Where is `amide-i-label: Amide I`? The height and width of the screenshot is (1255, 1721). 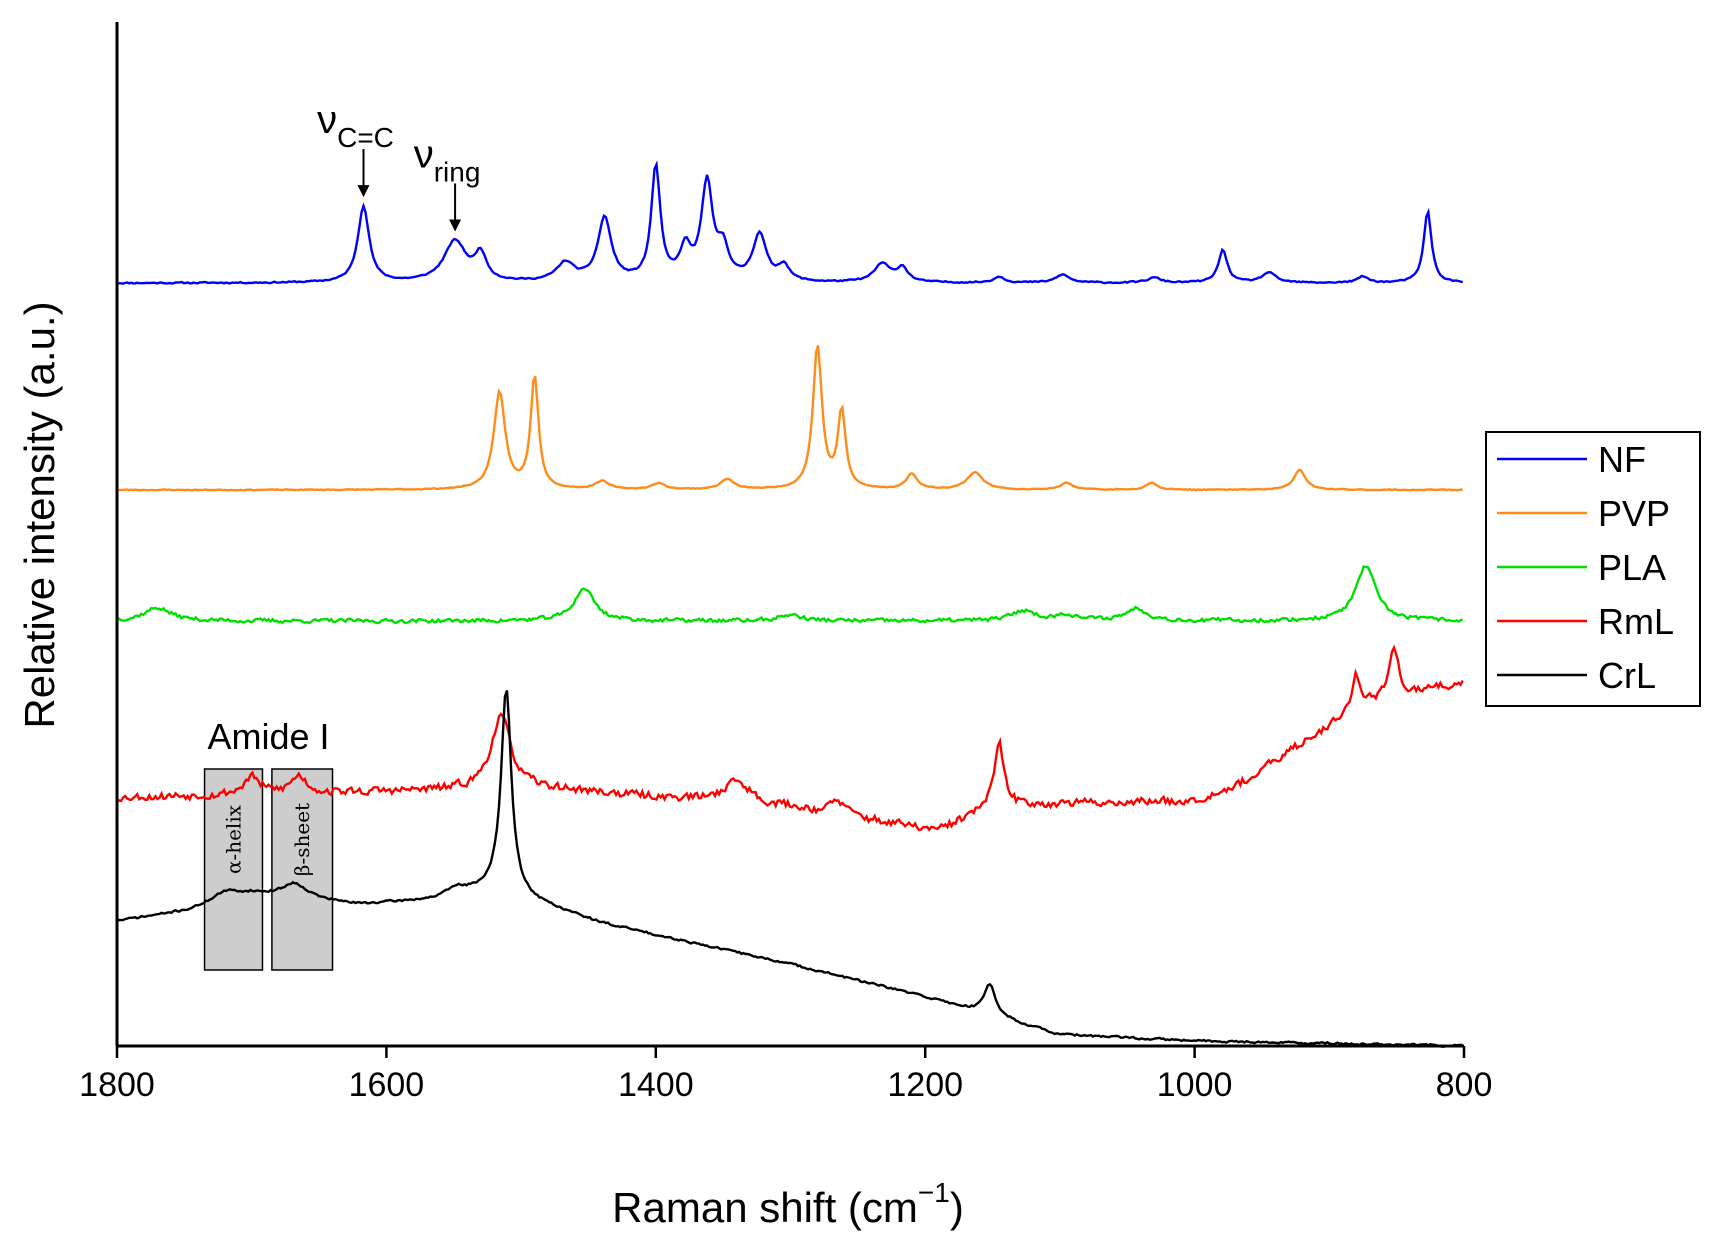
amide-i-label: Amide I is located at coordinates (269, 736).